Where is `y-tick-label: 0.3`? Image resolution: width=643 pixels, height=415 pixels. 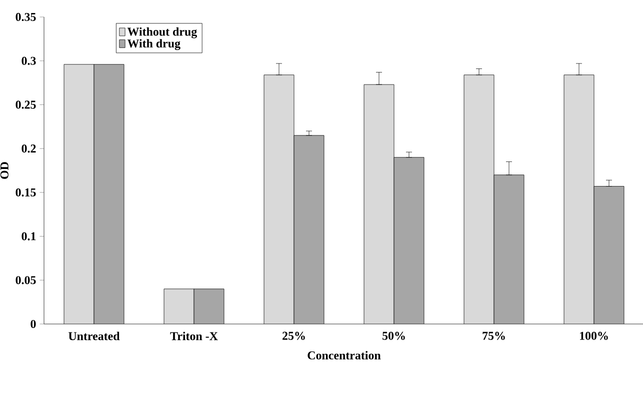
y-tick-label: 0.3 is located at coordinates (29, 60).